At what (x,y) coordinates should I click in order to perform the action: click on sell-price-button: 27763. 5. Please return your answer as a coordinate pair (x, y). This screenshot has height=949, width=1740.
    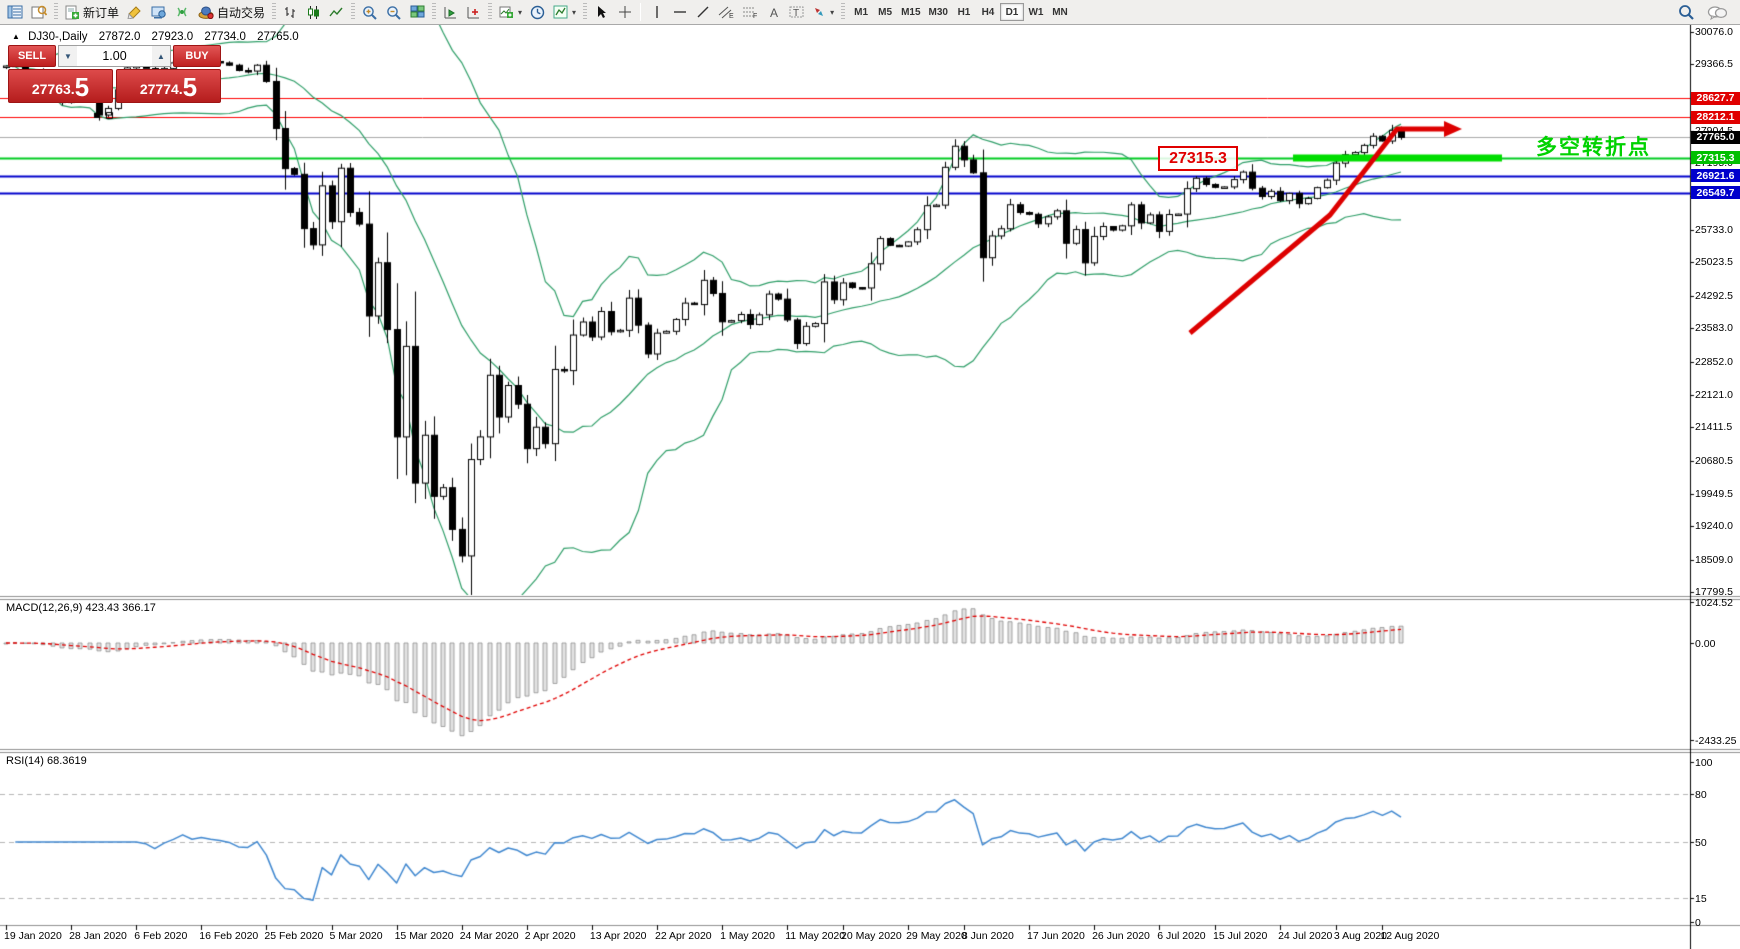
    Looking at the image, I should click on (60, 86).